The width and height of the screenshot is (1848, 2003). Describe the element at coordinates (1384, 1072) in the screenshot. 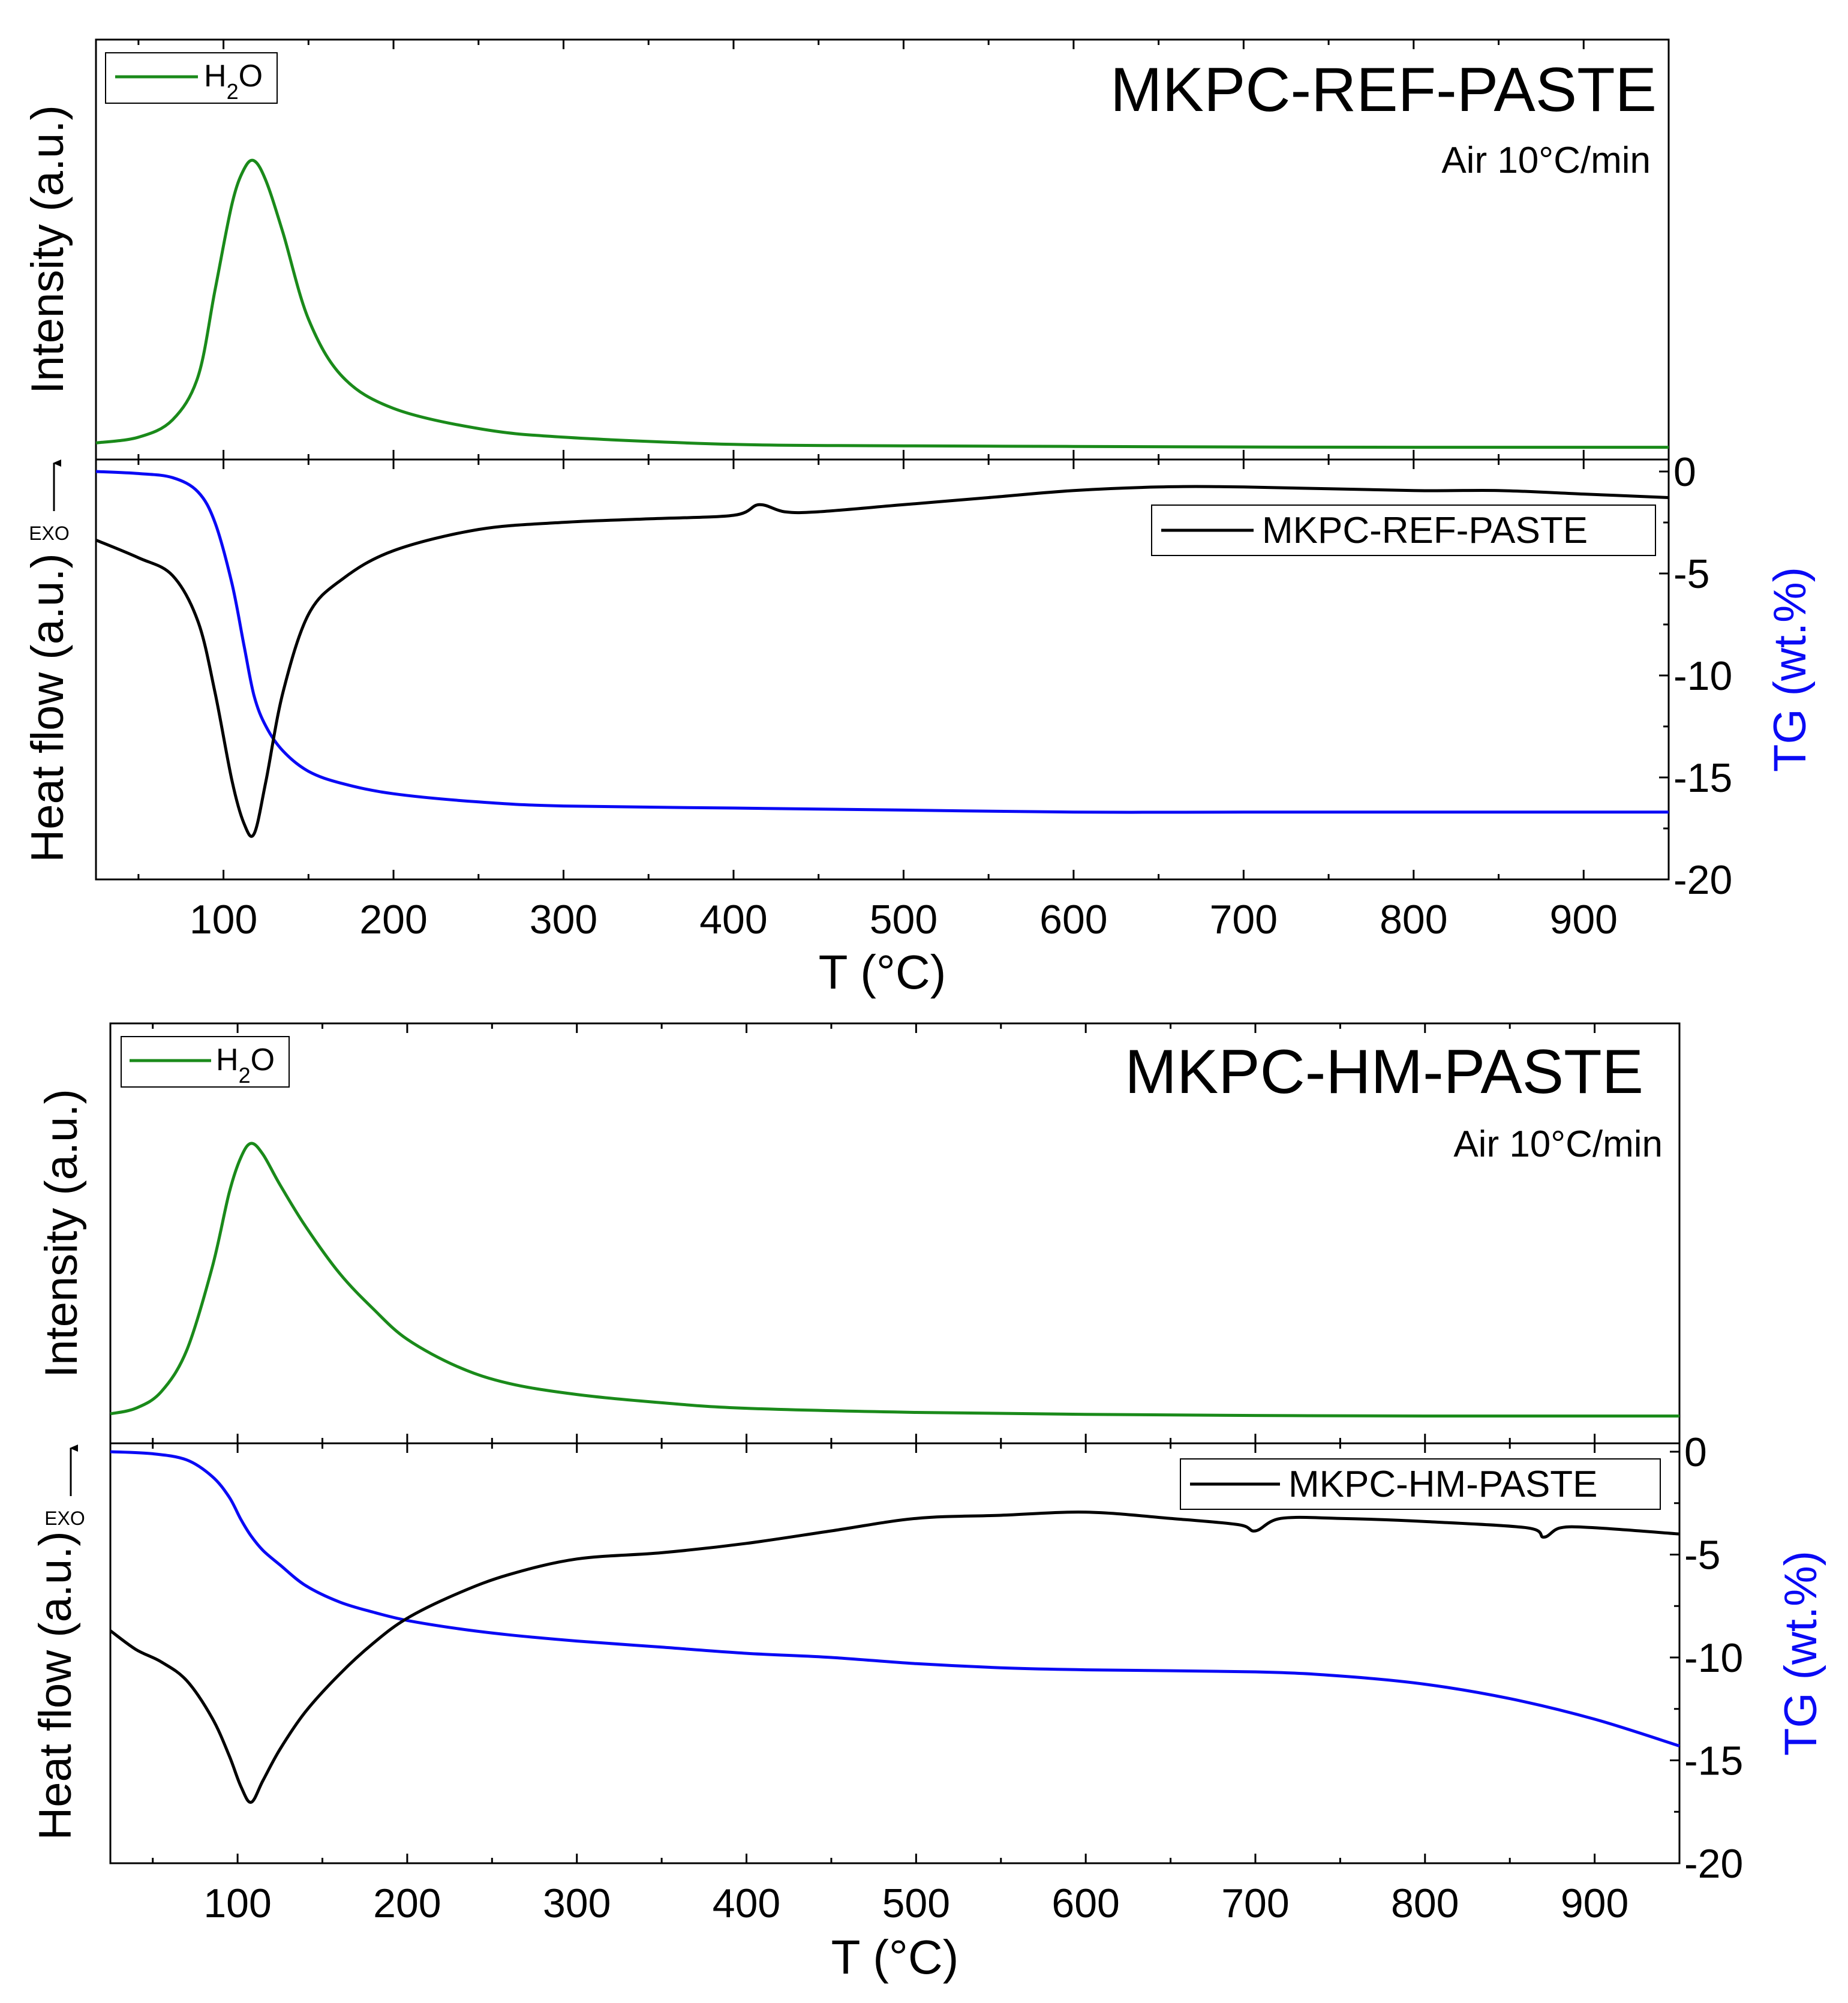

I see `f2-title: MKPC-HM-PASTE` at that location.